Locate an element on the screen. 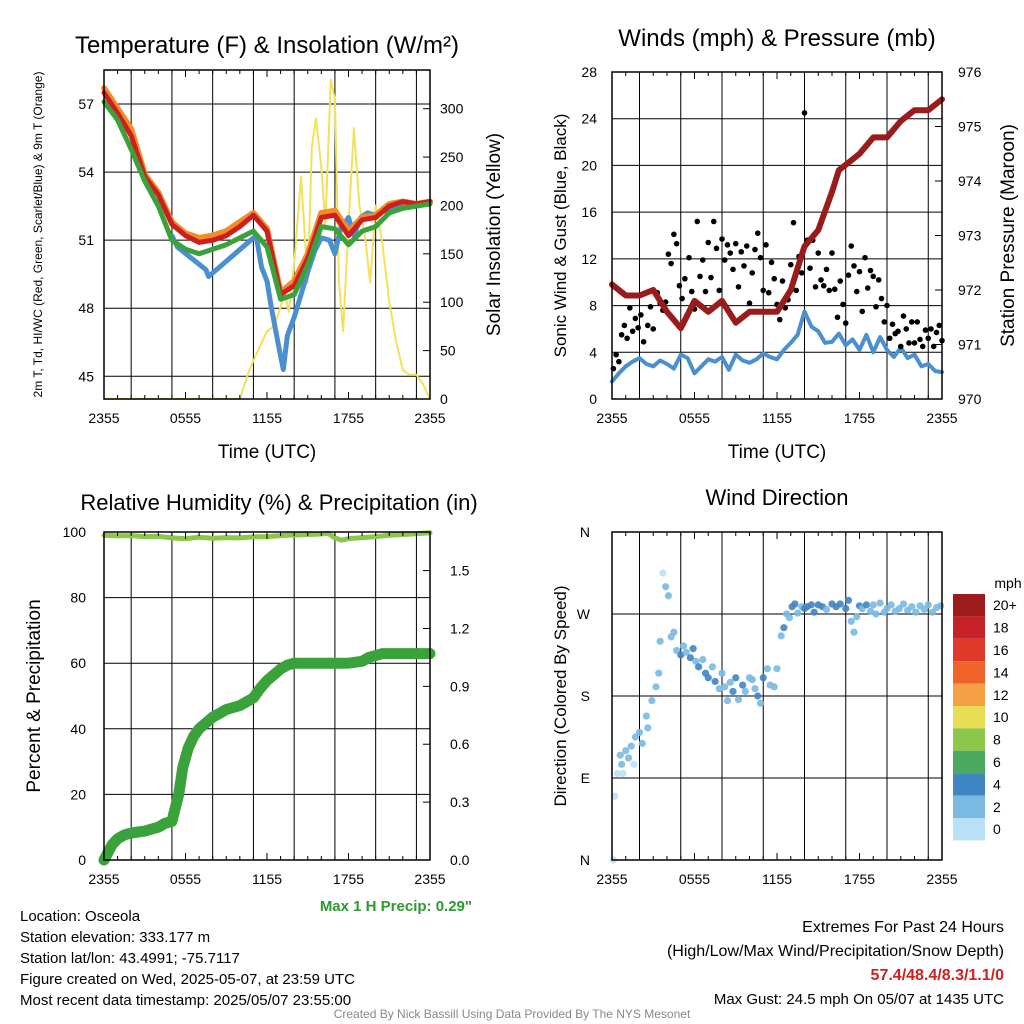 This screenshot has height=1024, width=1024. y-tick-label: 45 is located at coordinates (86, 376).